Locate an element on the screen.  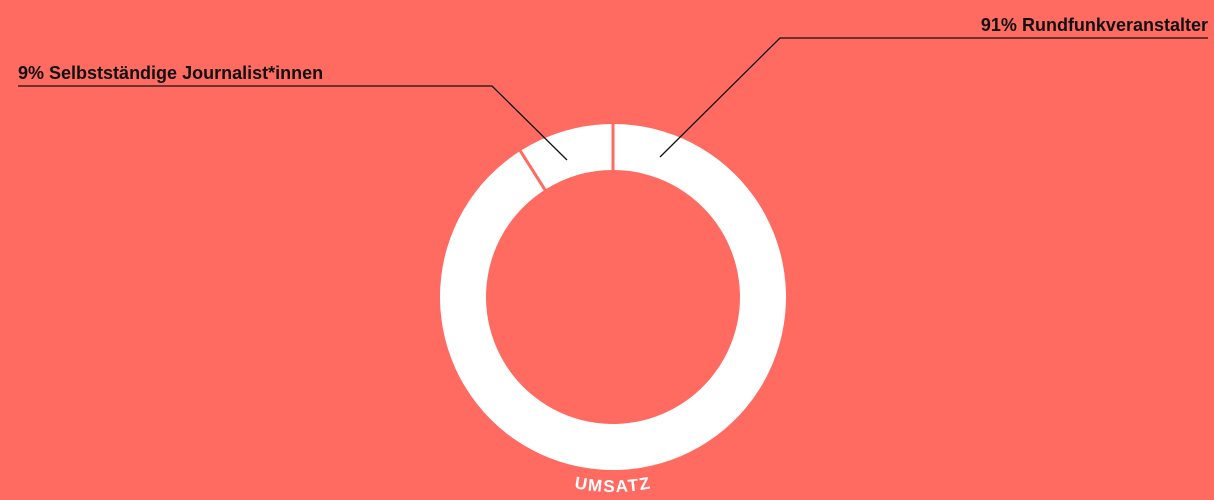
category-label: Rundfunkveranstalter is located at coordinates (1115, 25).